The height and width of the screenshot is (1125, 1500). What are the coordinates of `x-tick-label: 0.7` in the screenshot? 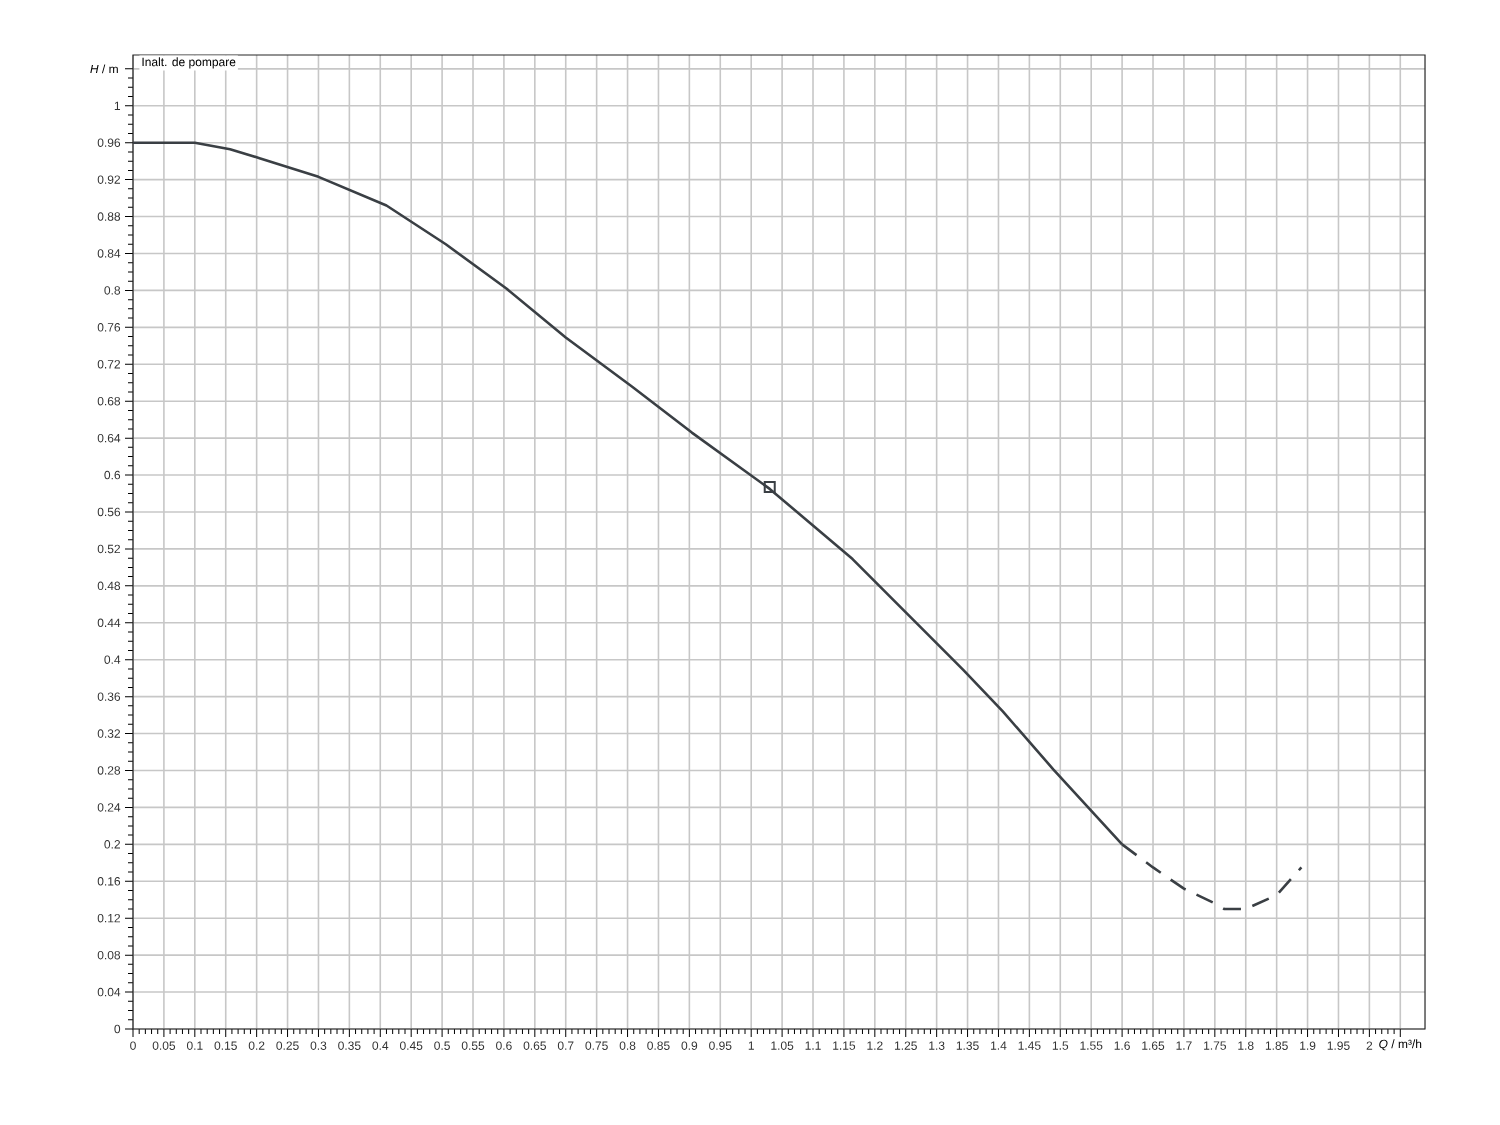 It's located at (565, 1045).